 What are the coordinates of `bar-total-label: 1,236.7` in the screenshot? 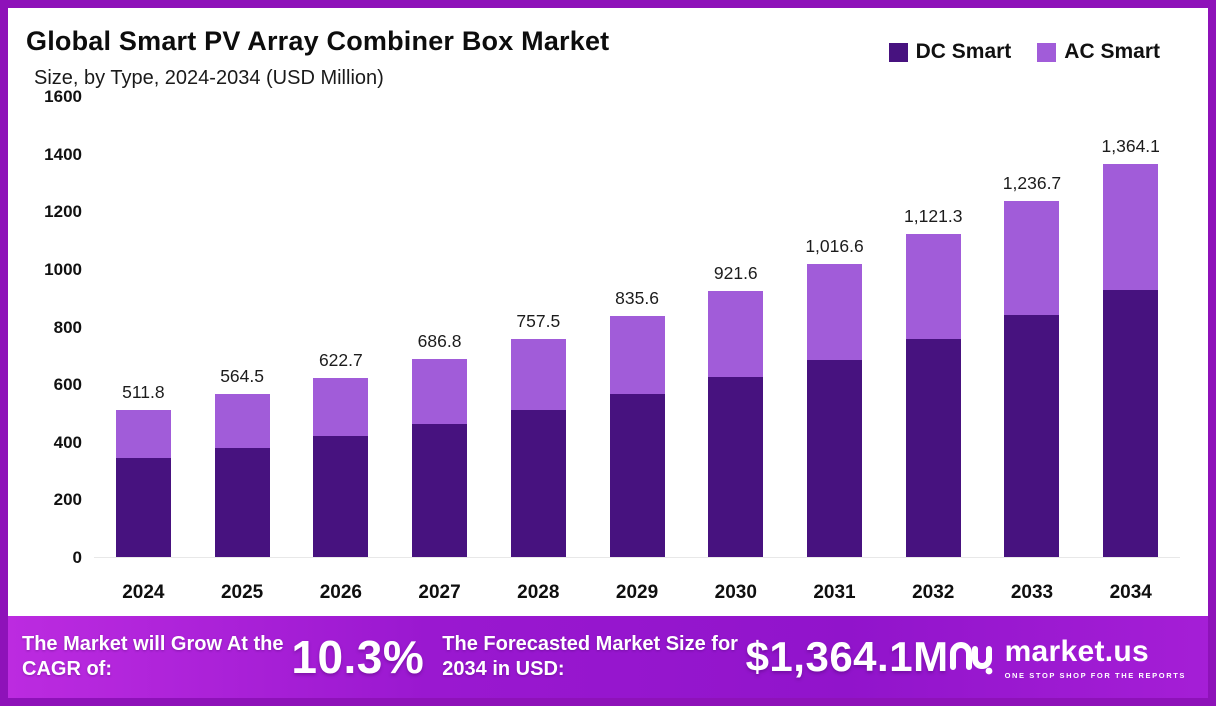 It's located at (1032, 182).